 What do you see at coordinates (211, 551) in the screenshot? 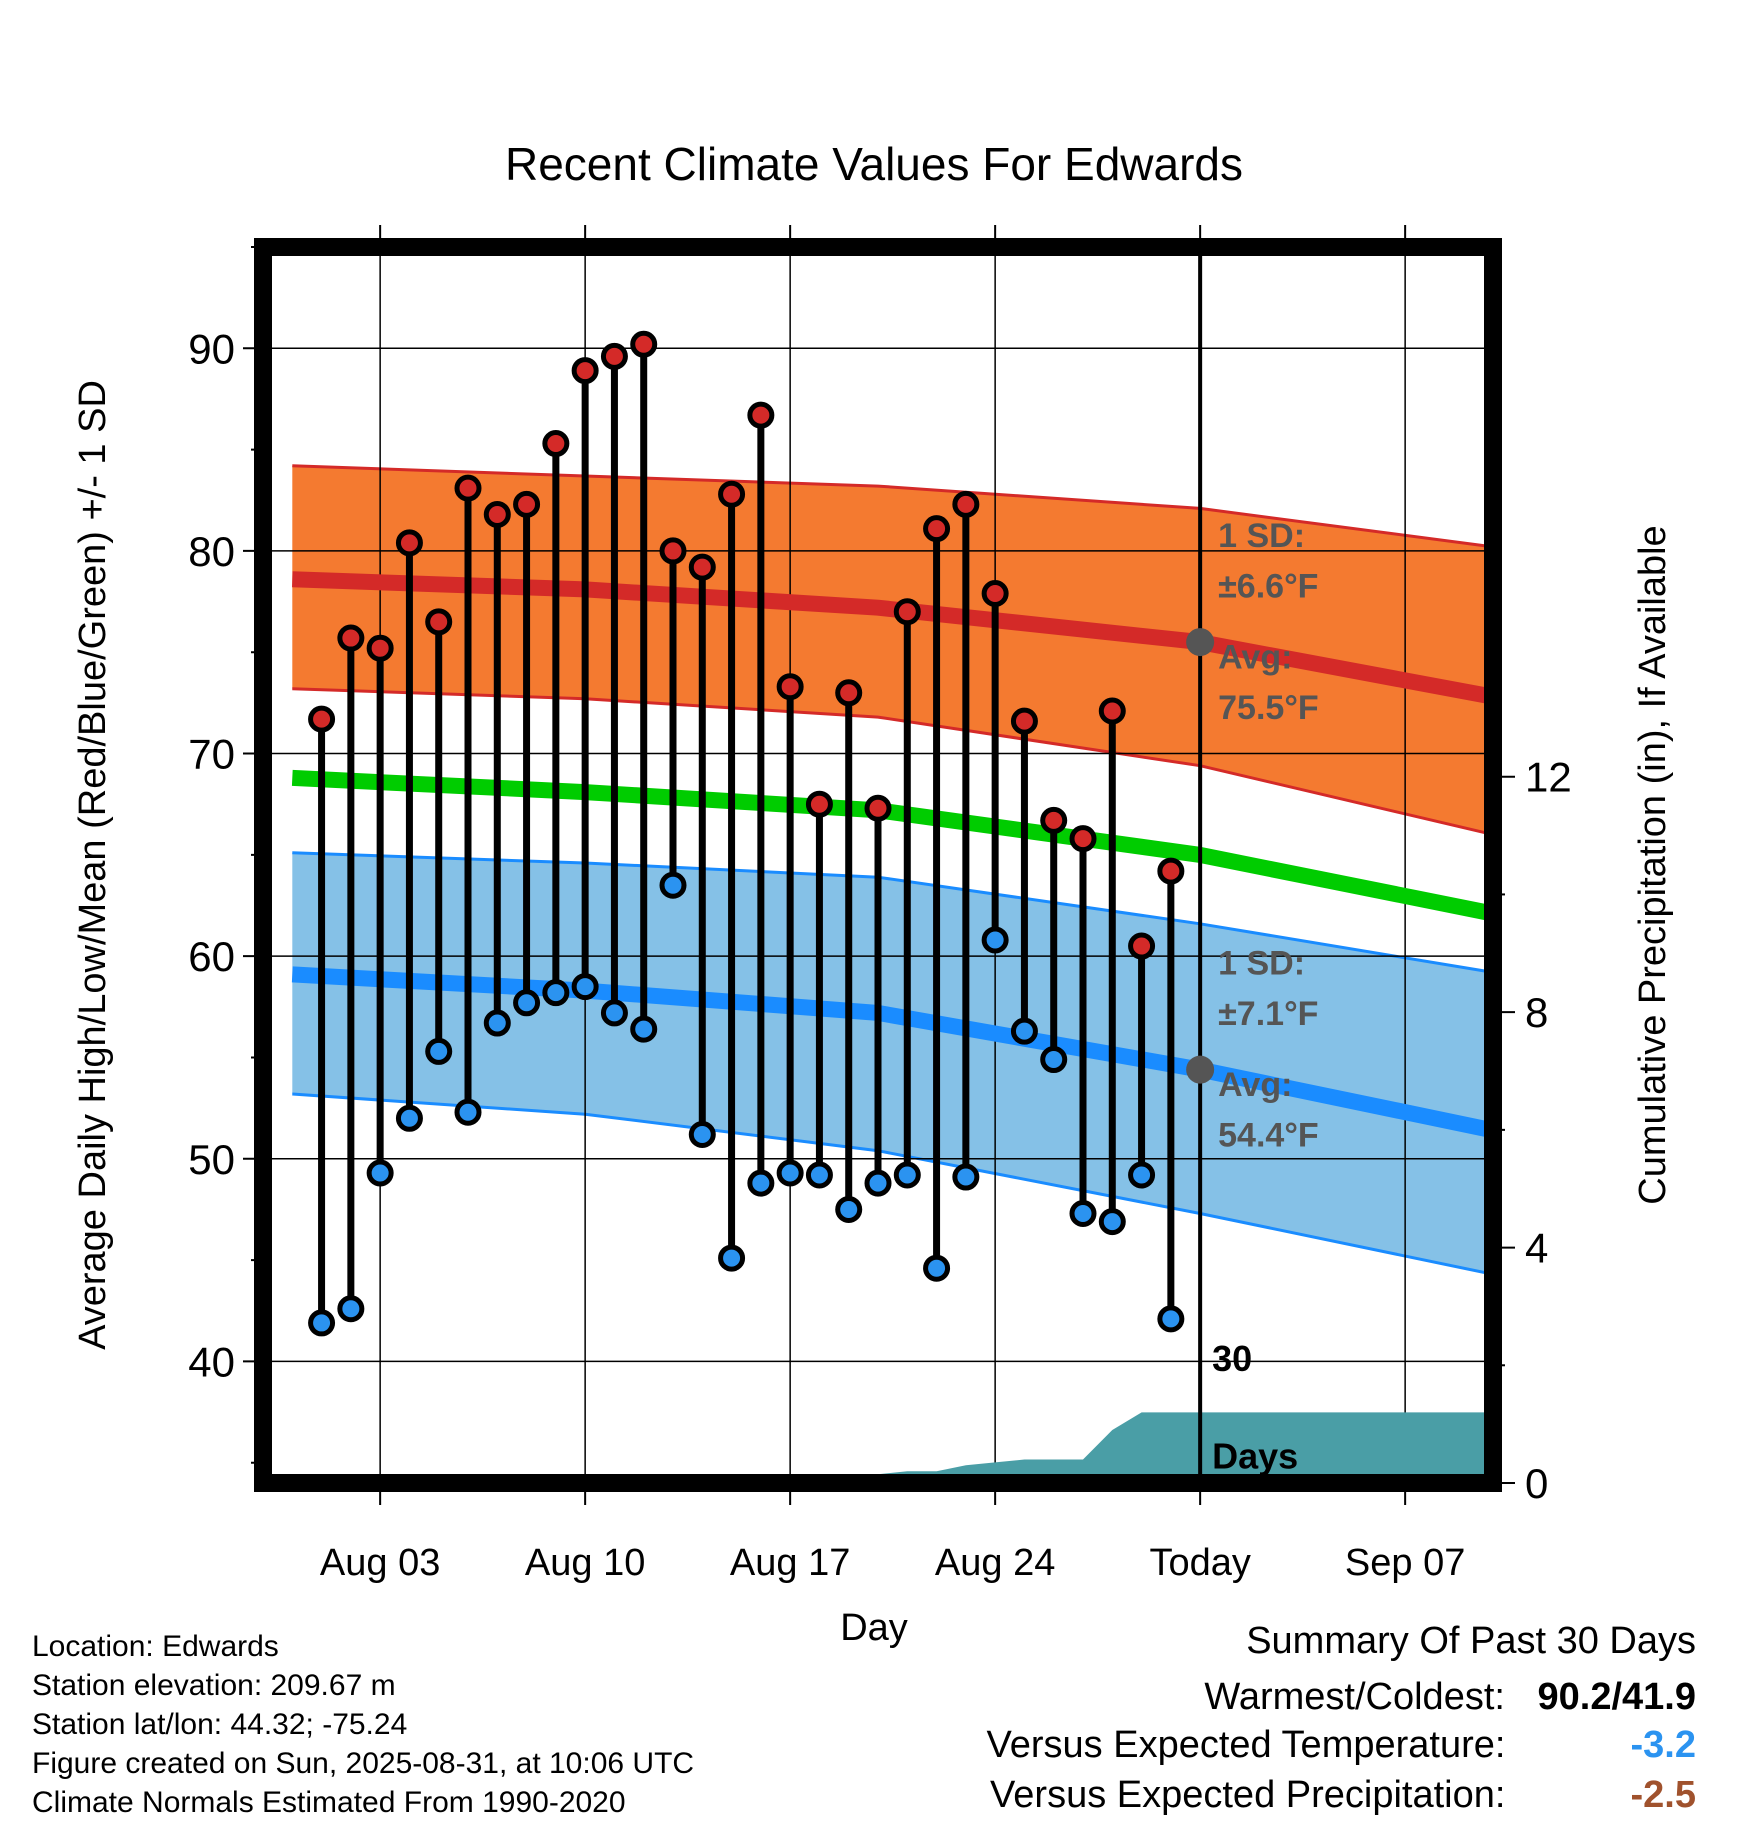
I see `y-tick-label-80: 80` at bounding box center [211, 551].